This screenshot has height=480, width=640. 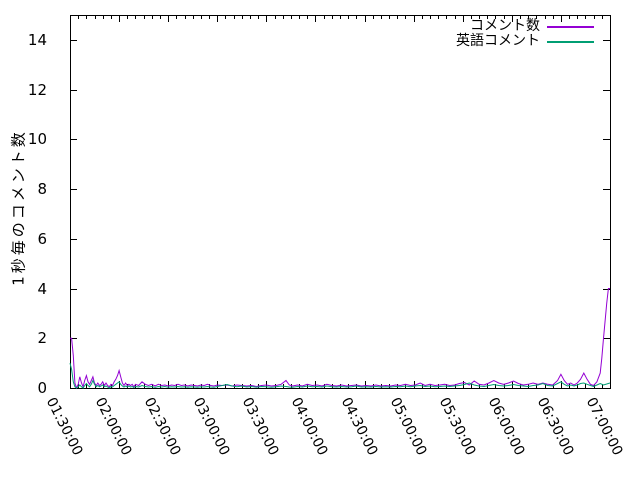 I want to click on y-tick-label: 10, so click(x=37, y=139).